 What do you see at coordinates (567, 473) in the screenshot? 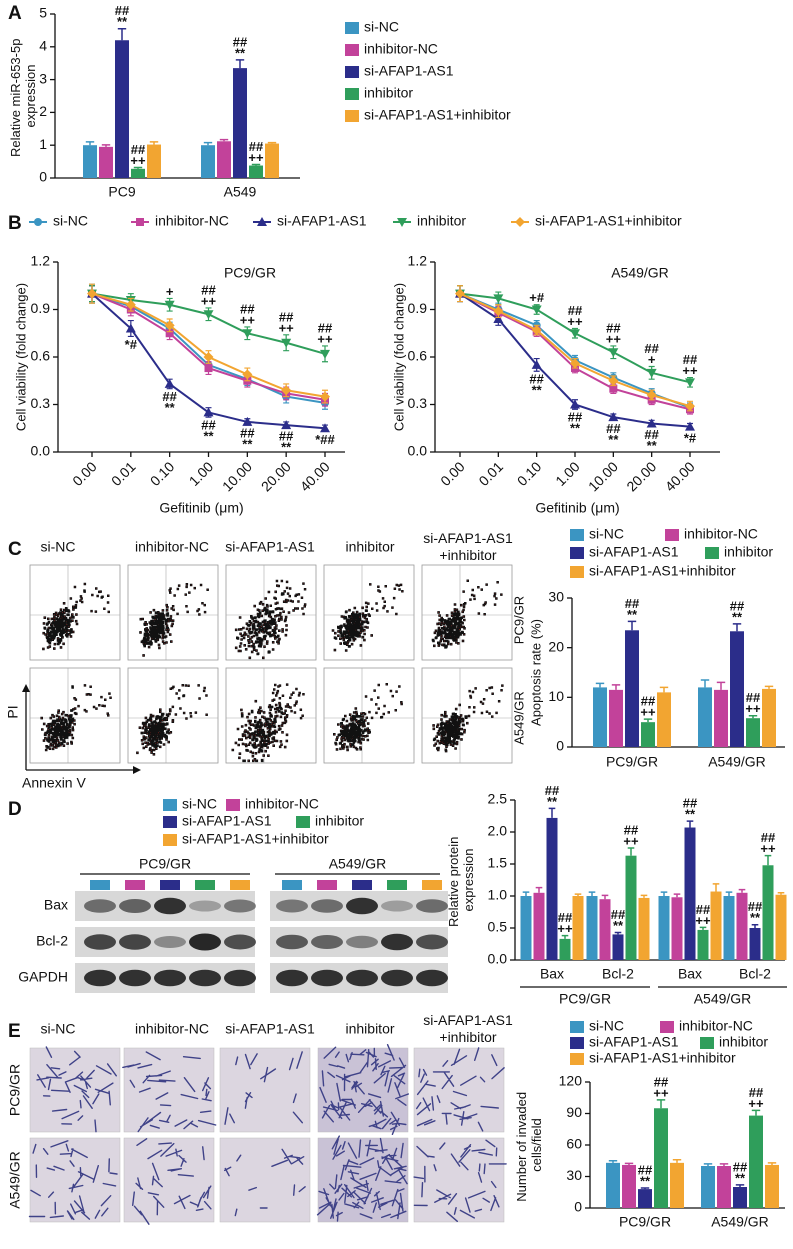
I see `x-tick-label: 1.00` at bounding box center [567, 473].